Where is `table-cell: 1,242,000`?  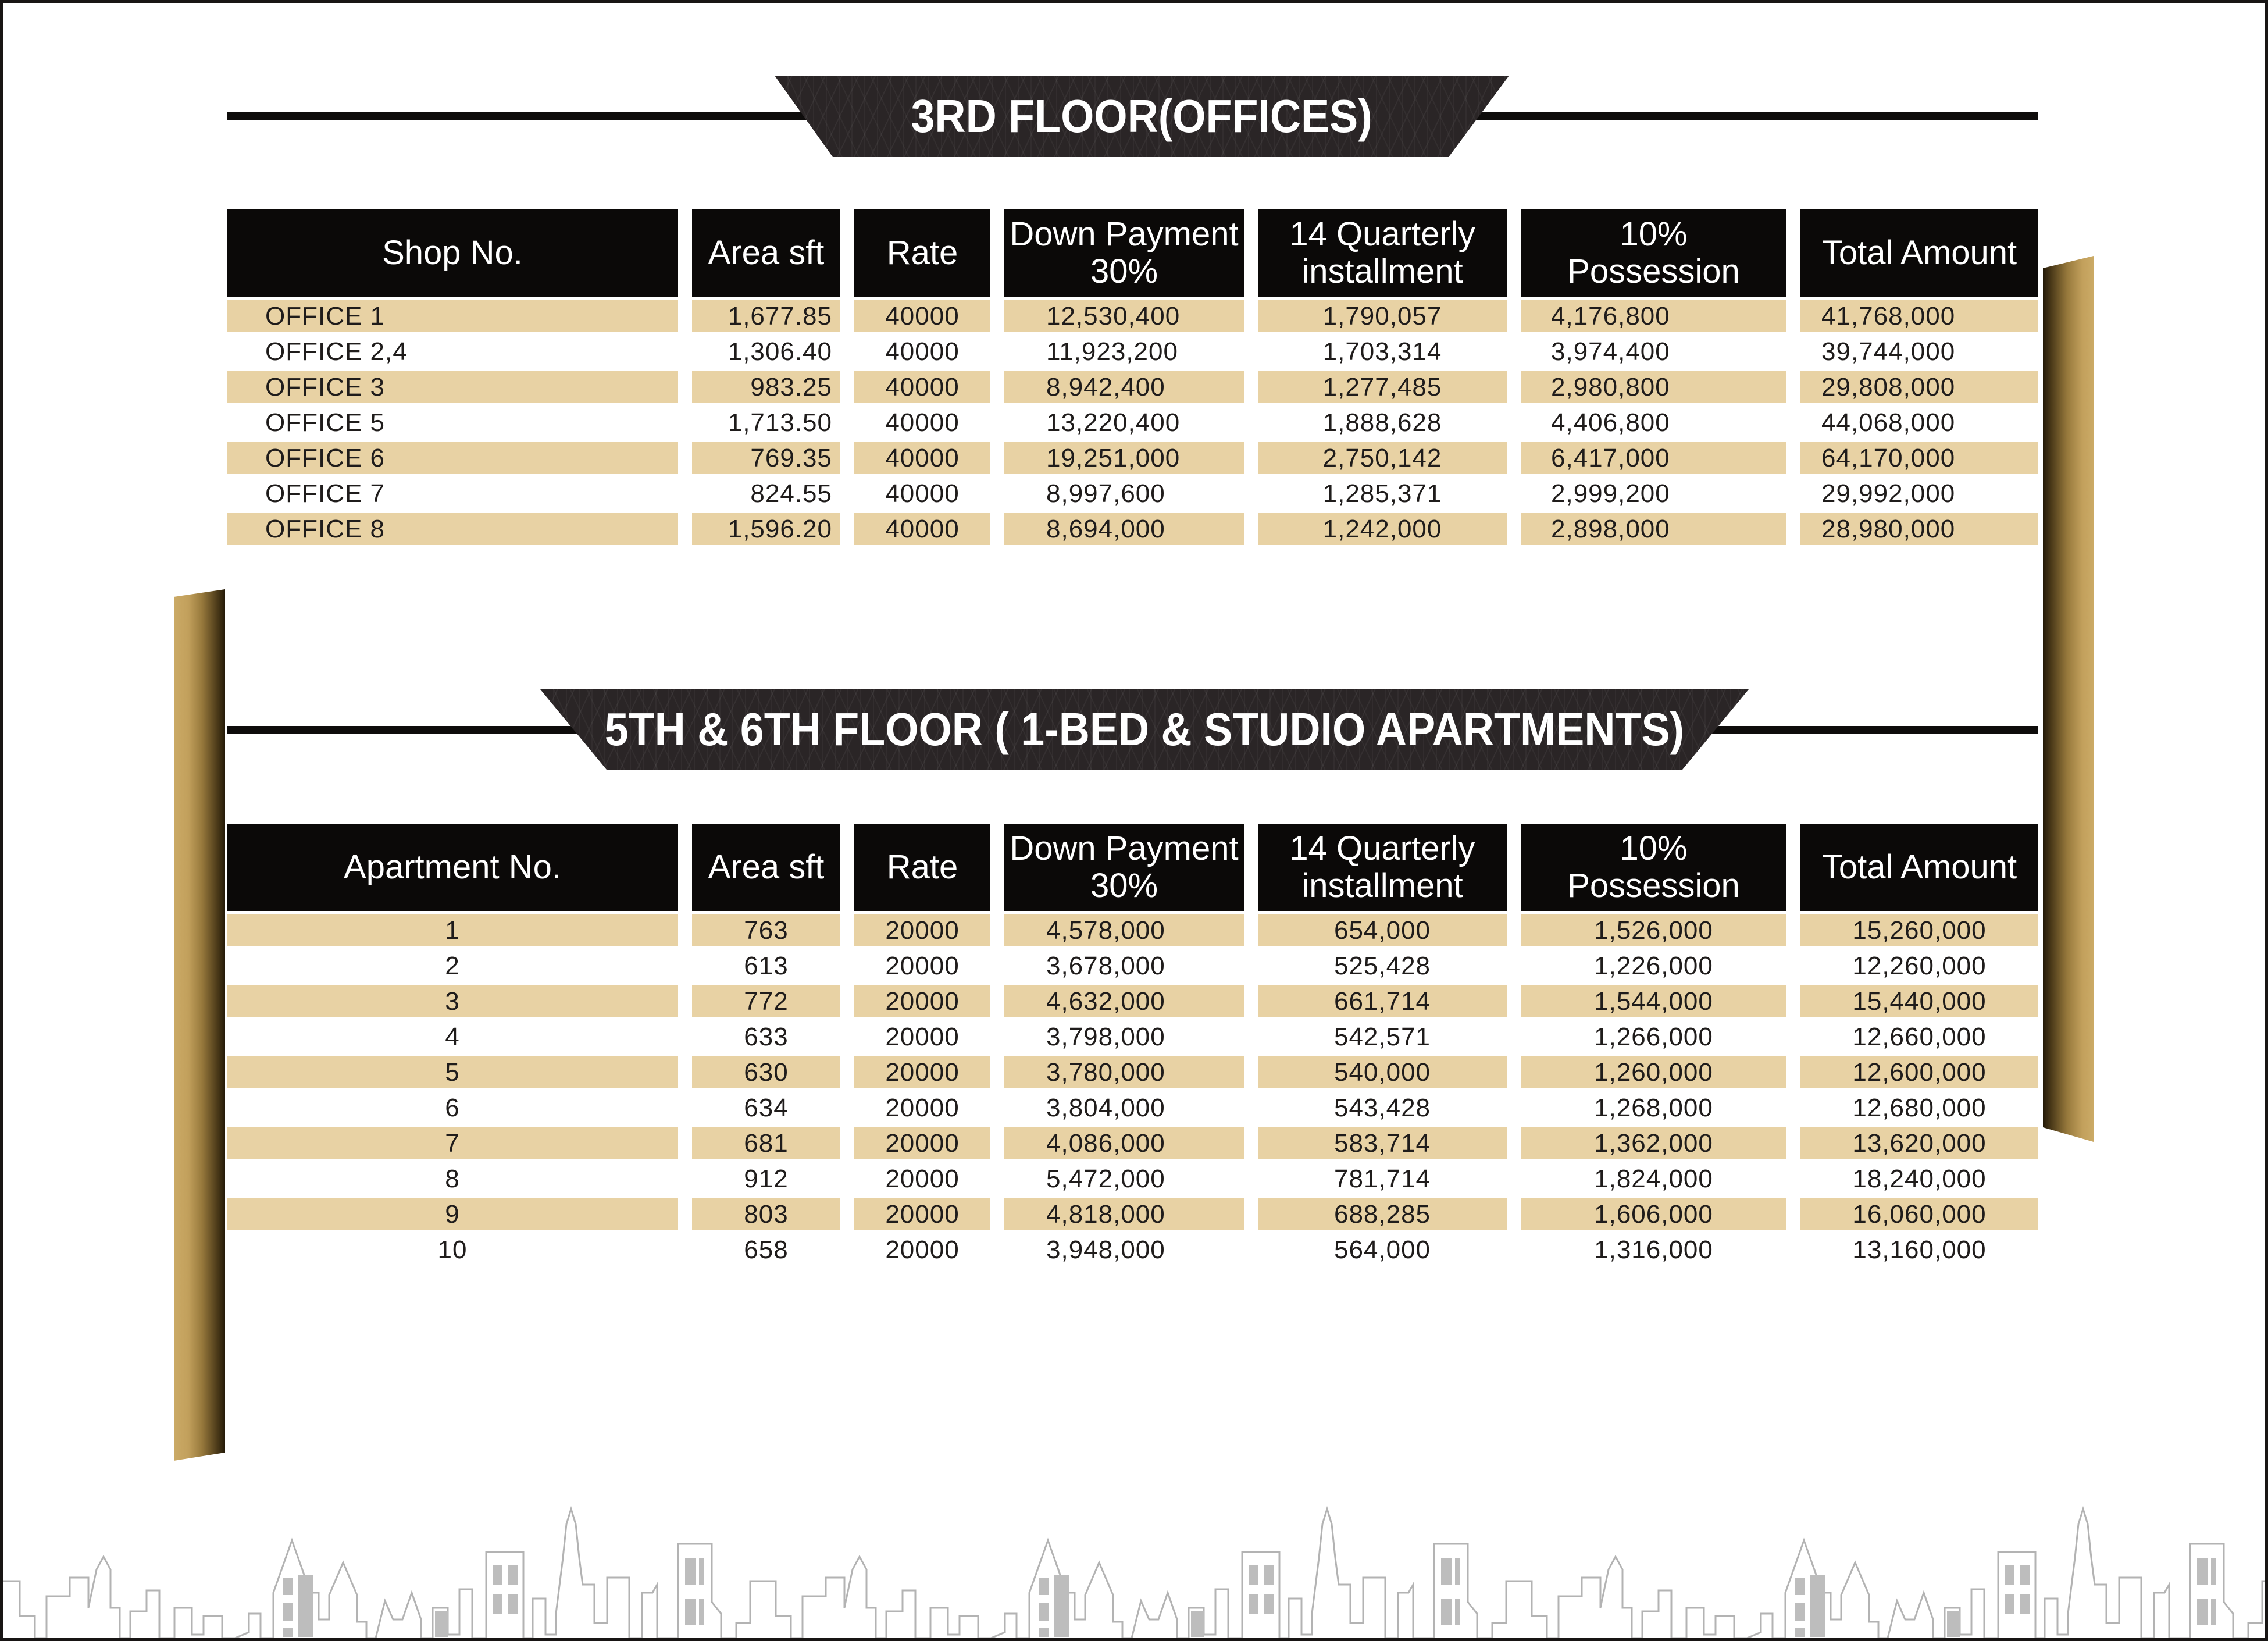
table-cell: 1,242,000 is located at coordinates (1382, 529).